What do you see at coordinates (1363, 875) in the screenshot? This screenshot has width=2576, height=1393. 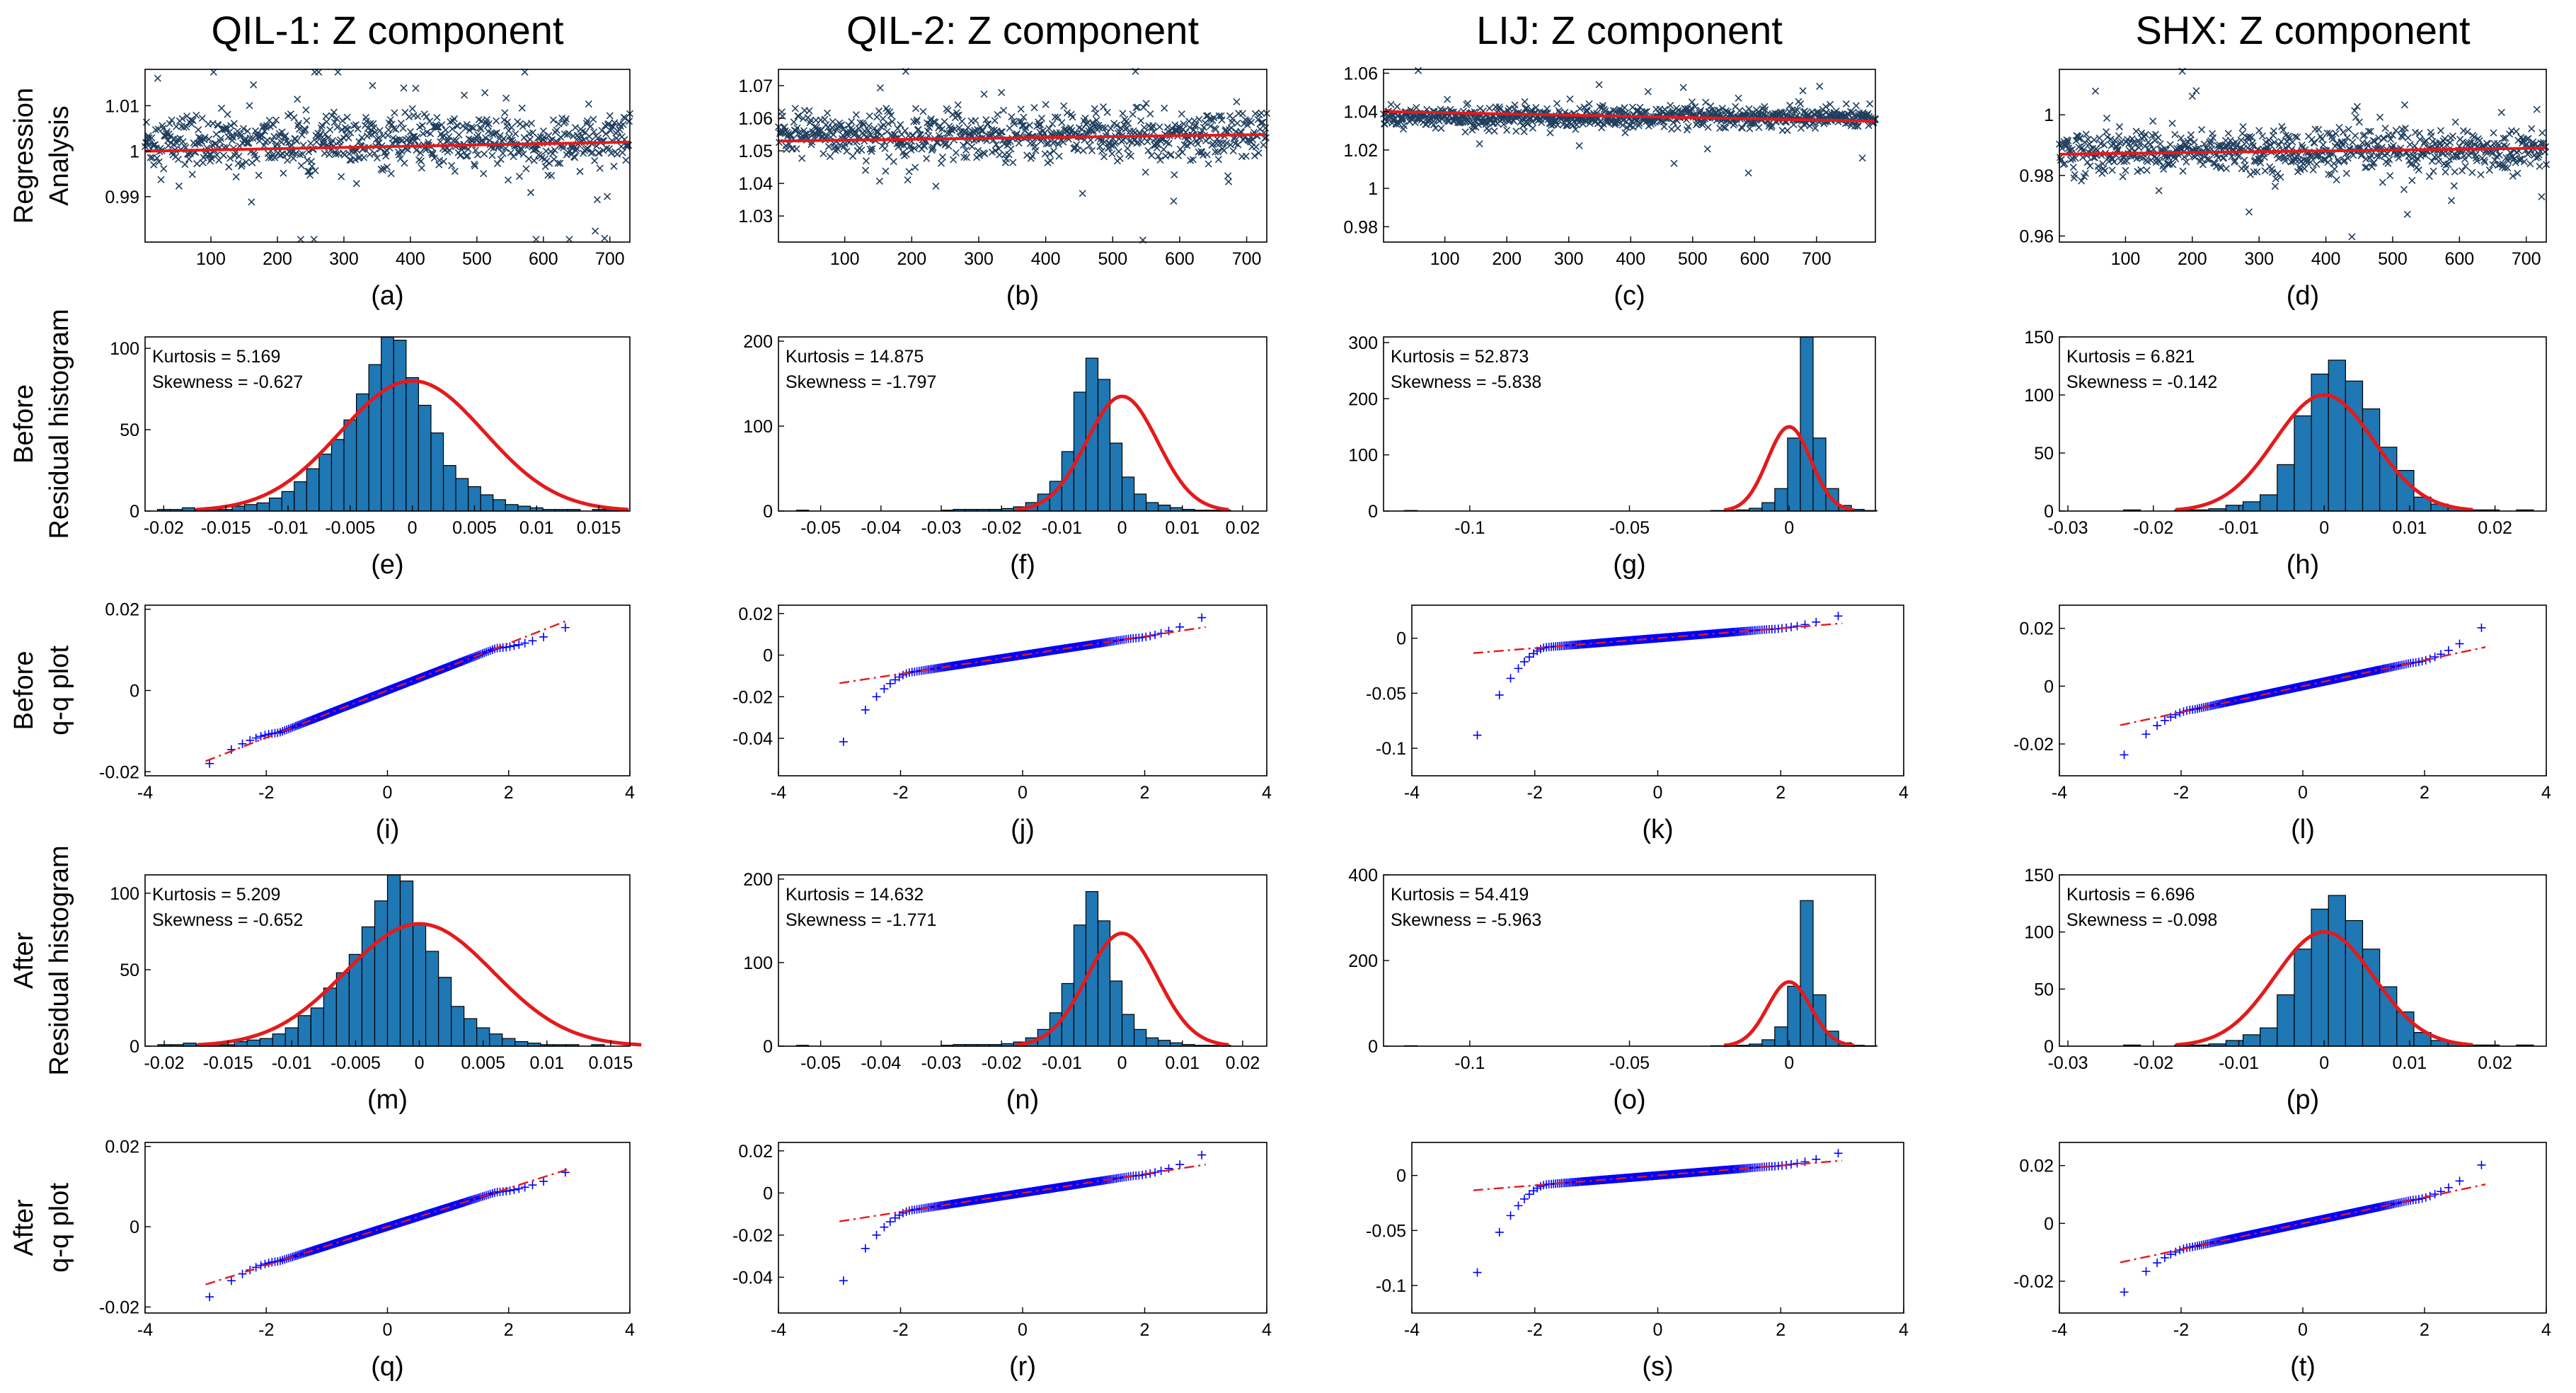 I see `histogram-ytick-label: 400` at bounding box center [1363, 875].